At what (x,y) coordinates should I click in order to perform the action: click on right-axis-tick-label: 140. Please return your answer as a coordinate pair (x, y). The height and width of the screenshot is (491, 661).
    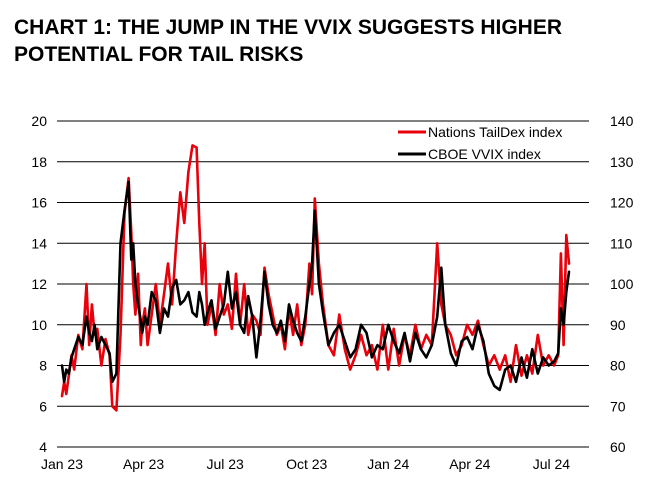
    Looking at the image, I should click on (622, 121).